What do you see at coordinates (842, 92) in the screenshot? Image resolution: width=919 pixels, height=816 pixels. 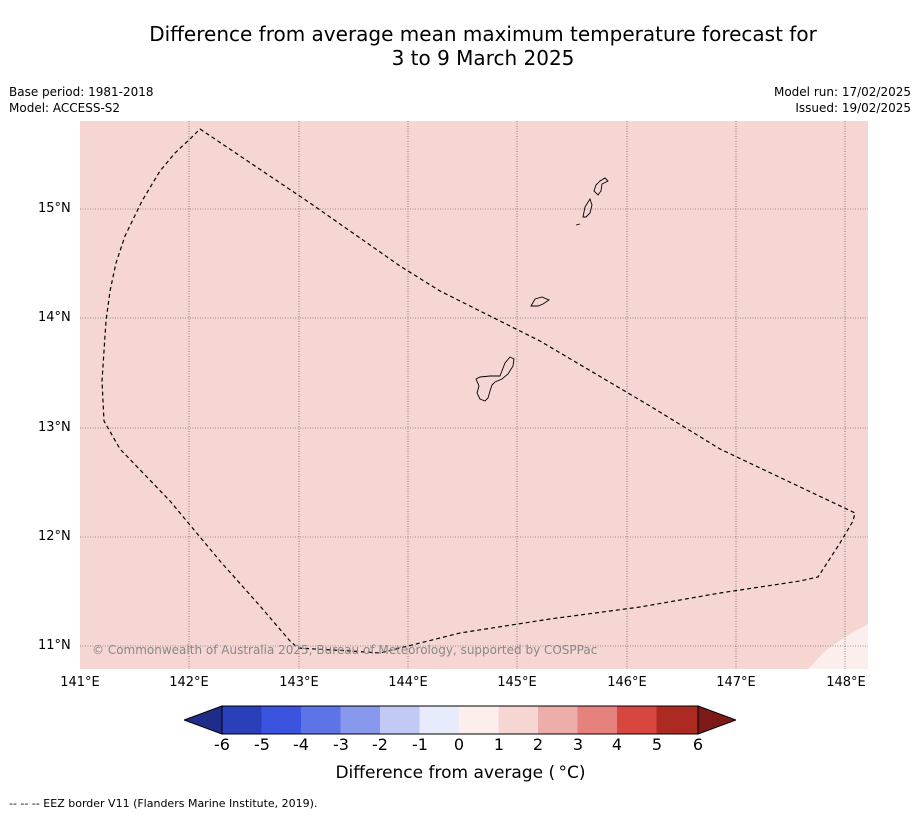 I see `model-run-text: Model run: 17/02/2025` at bounding box center [842, 92].